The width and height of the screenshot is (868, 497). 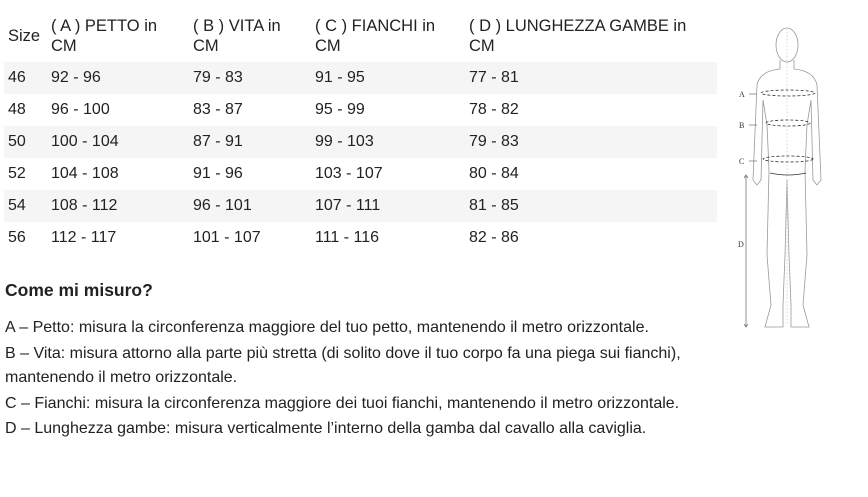 What do you see at coordinates (780, 177) in the screenshot?
I see `body-measurement-figure: A B C D` at bounding box center [780, 177].